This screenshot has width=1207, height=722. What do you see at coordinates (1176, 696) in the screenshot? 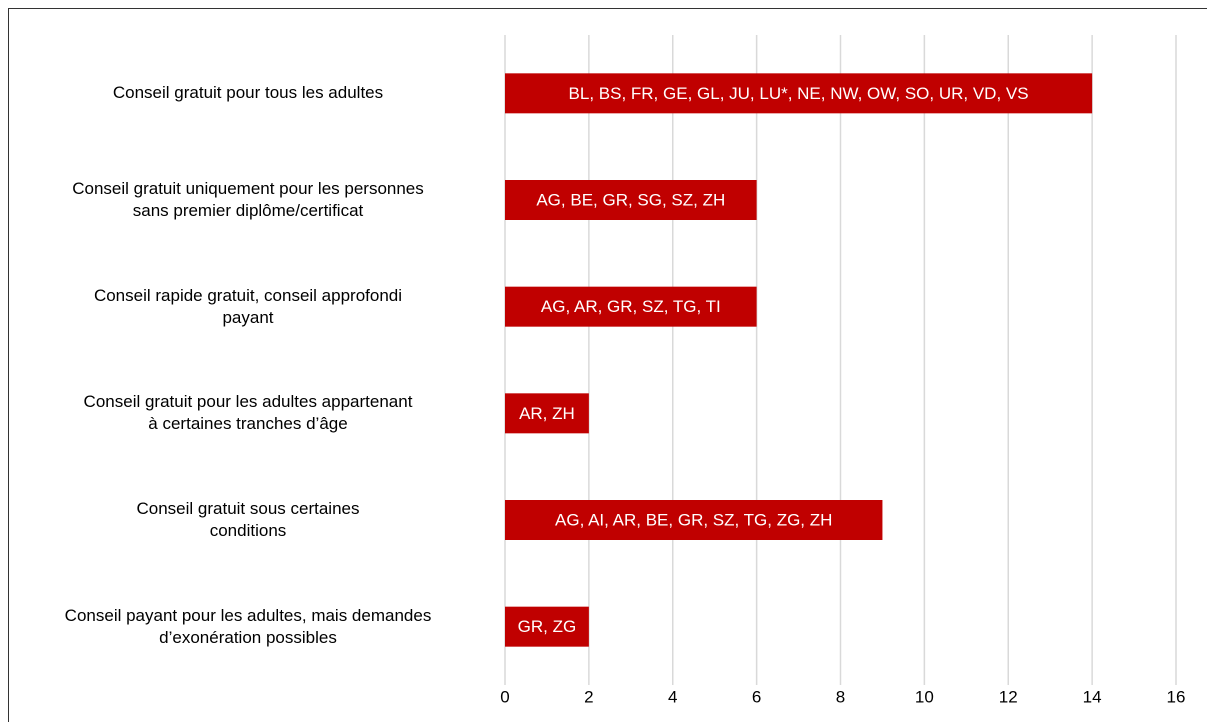
I see `x-tick-label: 16` at bounding box center [1176, 696].